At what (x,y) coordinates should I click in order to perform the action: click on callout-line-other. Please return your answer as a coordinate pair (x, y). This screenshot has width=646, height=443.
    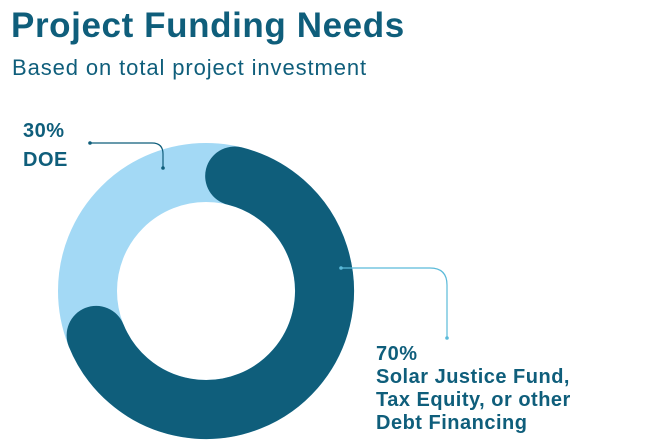
    Looking at the image, I should click on (394, 302).